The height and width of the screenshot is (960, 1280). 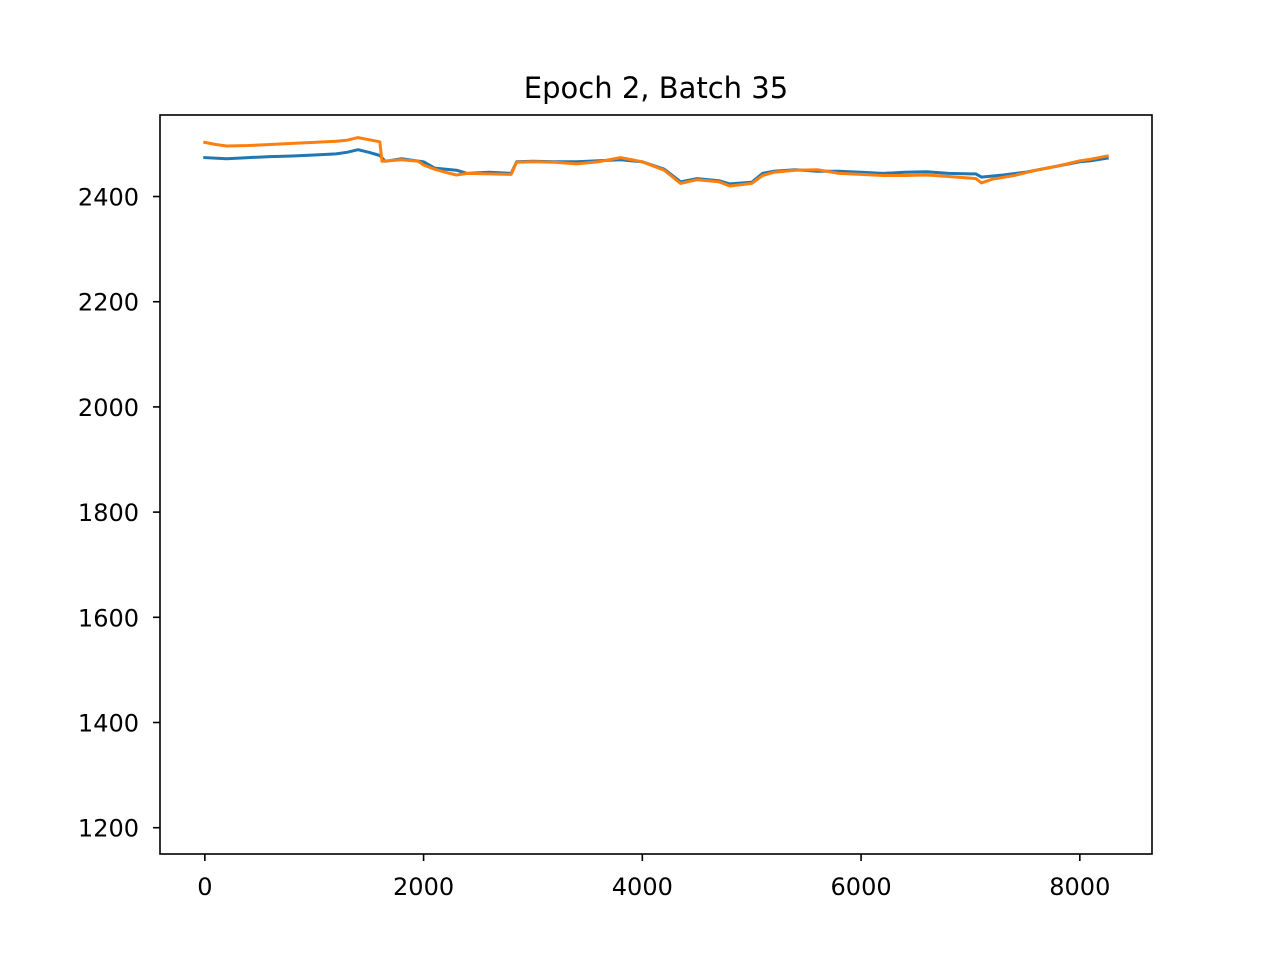 I want to click on y-axis: 1200 1400 1600 1800 2000 2200 2400, so click(x=119, y=513).